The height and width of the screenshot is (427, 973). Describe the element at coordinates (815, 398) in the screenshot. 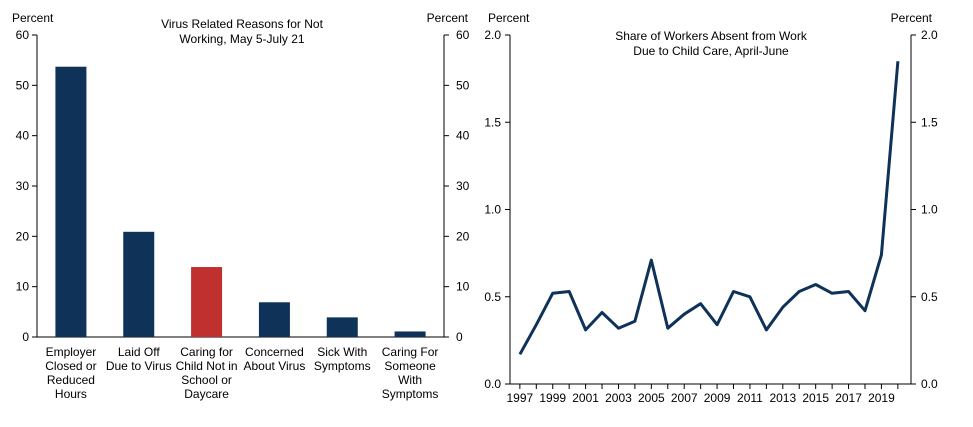

I see `right-x-tick-label: 2015` at that location.